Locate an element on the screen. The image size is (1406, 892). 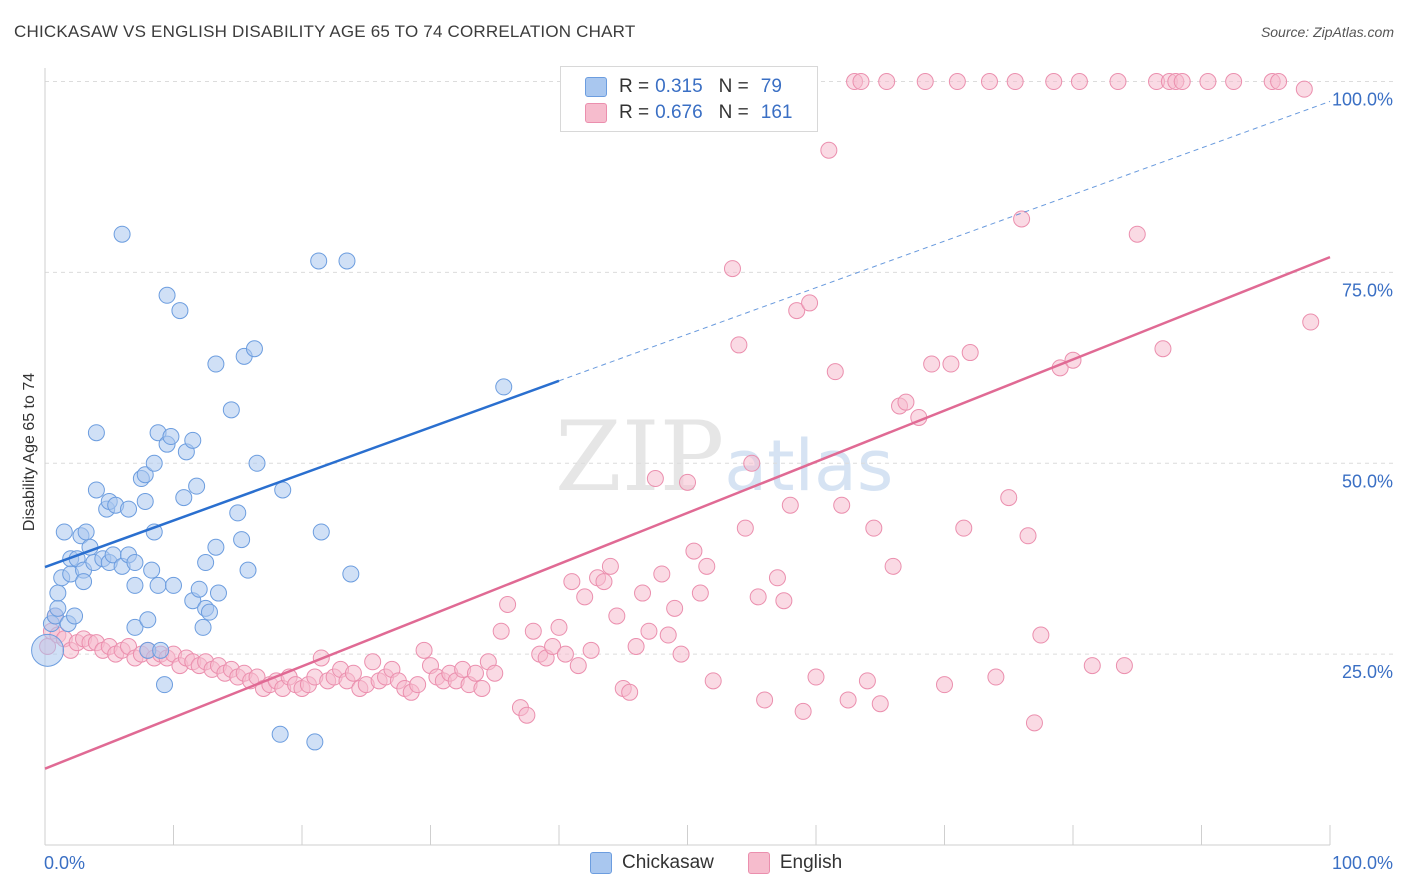
x-tick-label: 100.0% is located at coordinates (1362, 863).